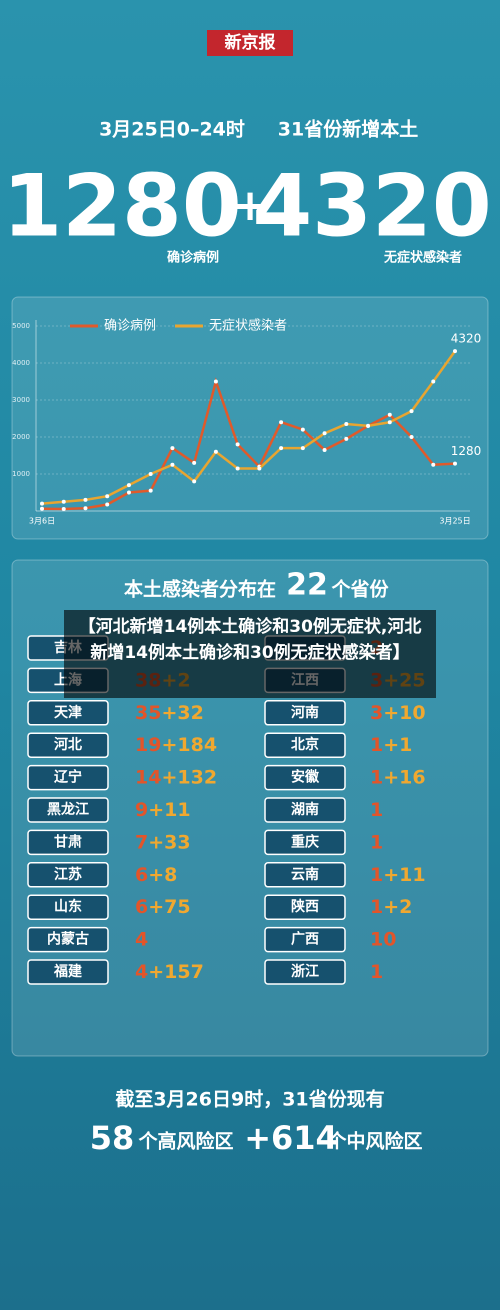 The width and height of the screenshot is (500, 1310). Describe the element at coordinates (162, 874) in the screenshot. I see `asymptomatic-value: +8` at that location.